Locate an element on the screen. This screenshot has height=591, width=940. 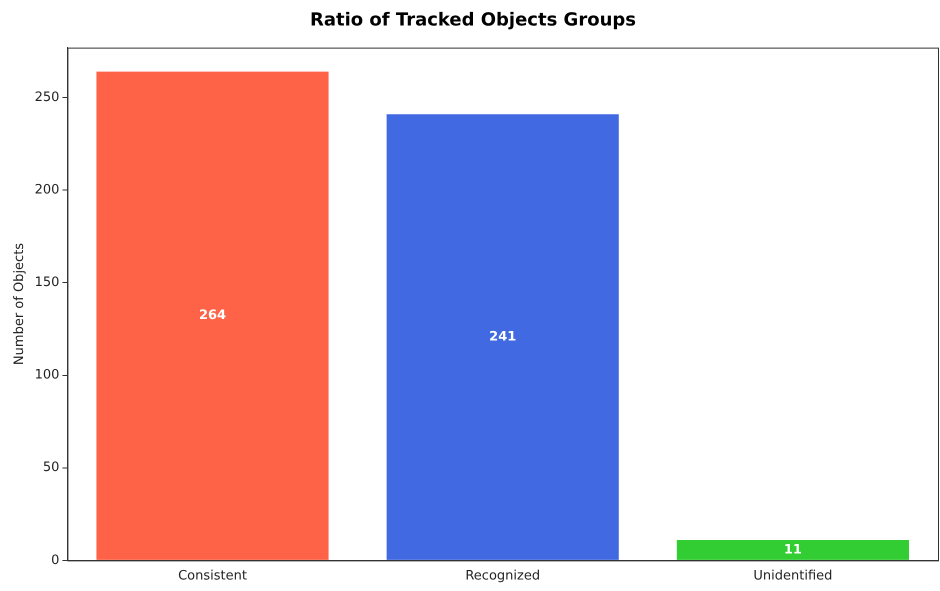
y-tick-label: 100 is located at coordinates (47, 375).